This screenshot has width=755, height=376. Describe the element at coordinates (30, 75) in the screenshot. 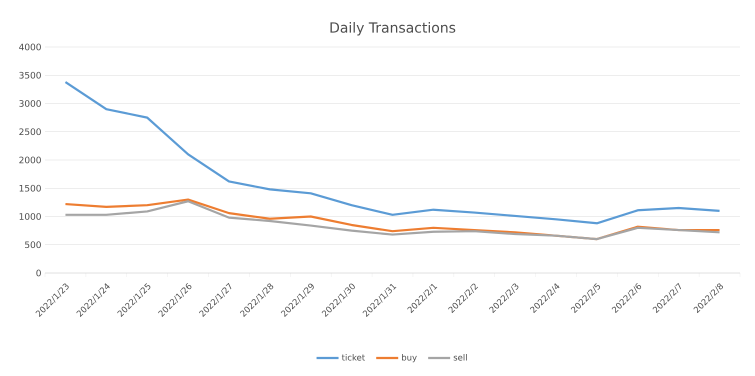

I see `y-tick-label: 3500` at that location.